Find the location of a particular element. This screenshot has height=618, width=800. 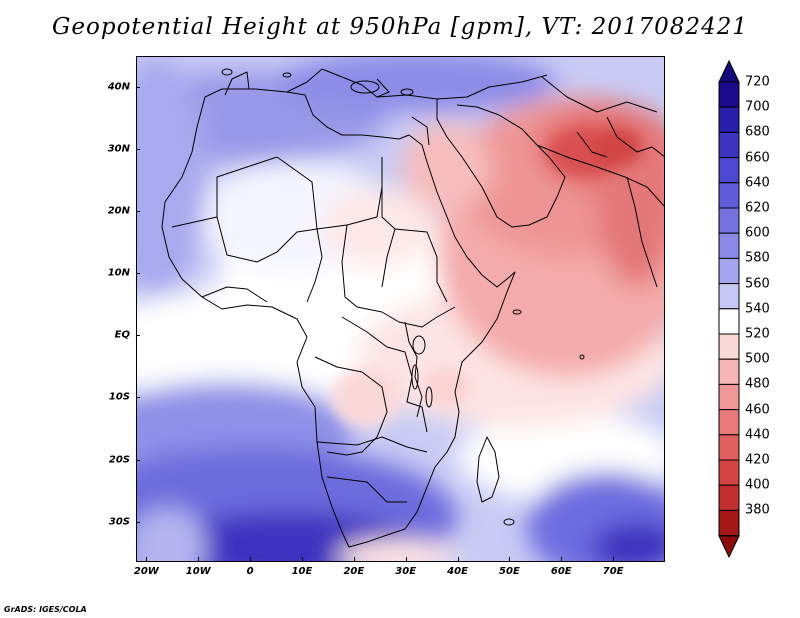

colorbar-label: 420 is located at coordinates (757, 460).